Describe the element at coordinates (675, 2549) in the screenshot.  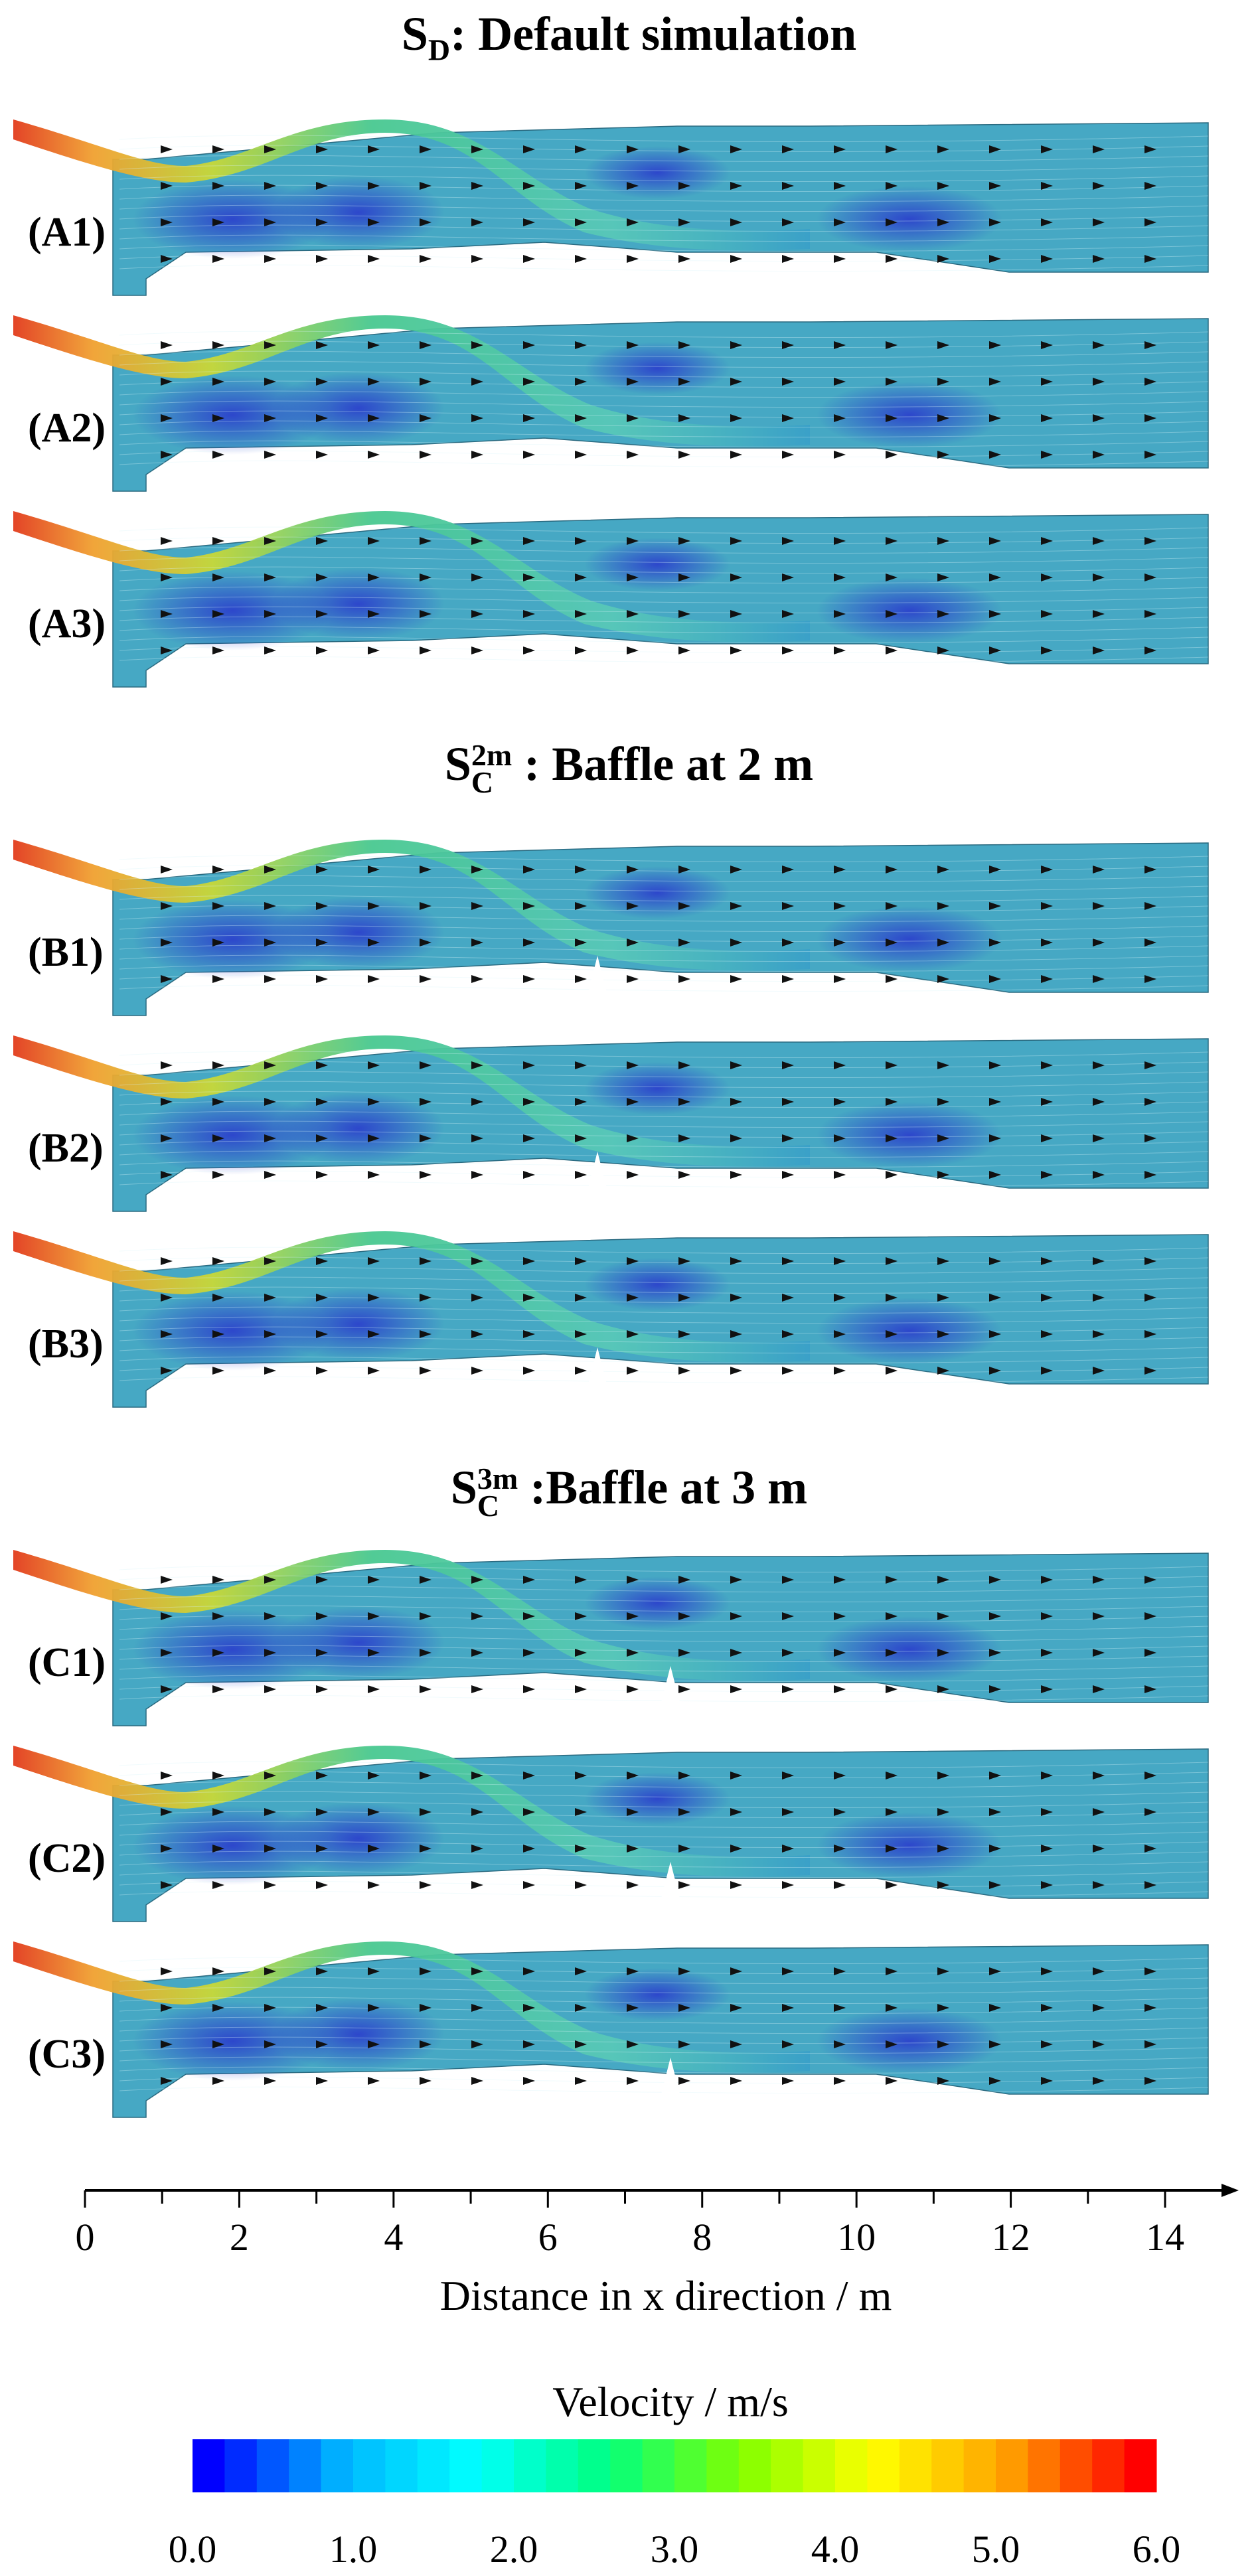
I see `colorbar-tick-label: 3.0` at that location.